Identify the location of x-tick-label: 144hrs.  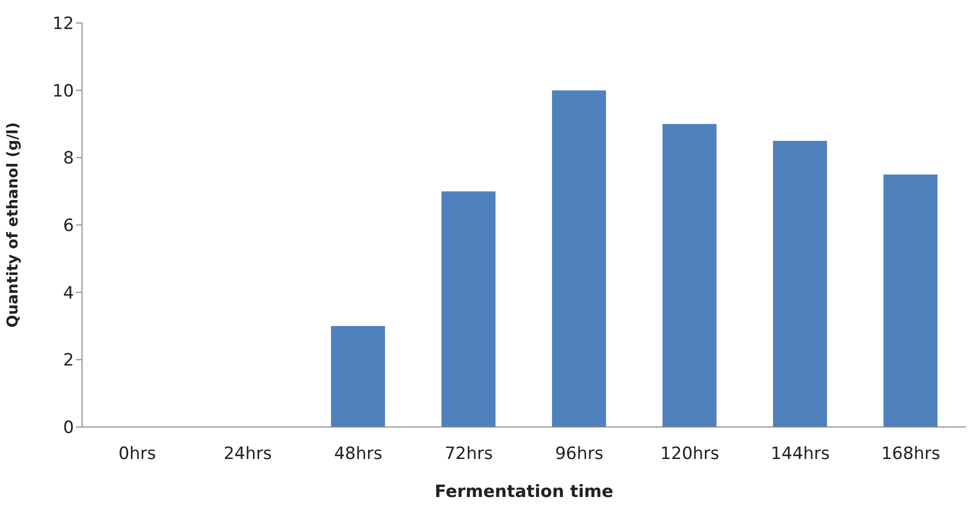
(800, 454).